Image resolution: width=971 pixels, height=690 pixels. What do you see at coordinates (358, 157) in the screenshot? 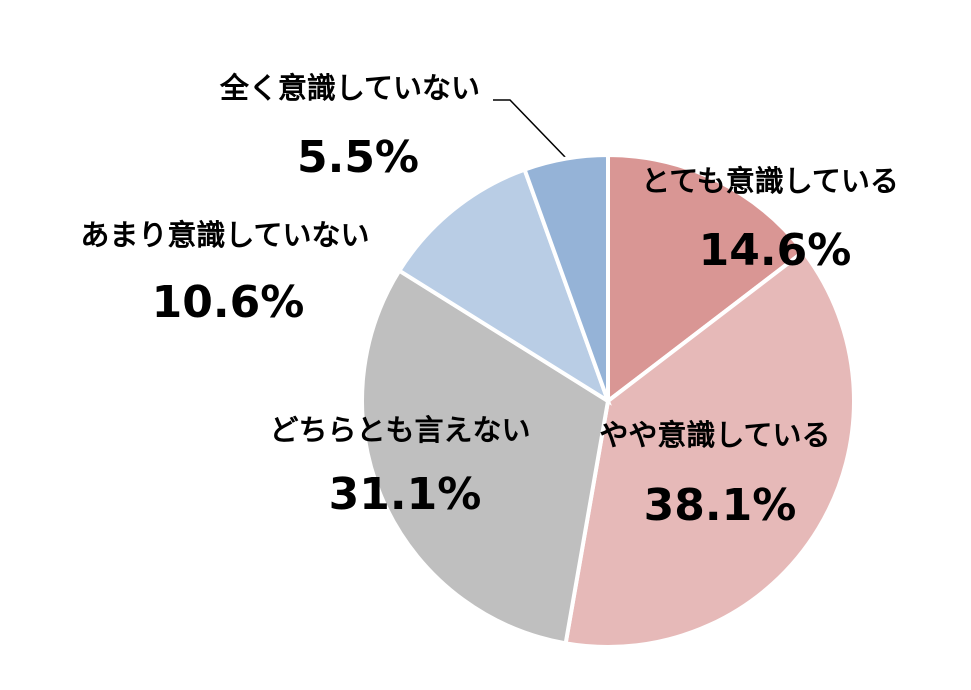
I see `slice-value: 5.5%` at bounding box center [358, 157].